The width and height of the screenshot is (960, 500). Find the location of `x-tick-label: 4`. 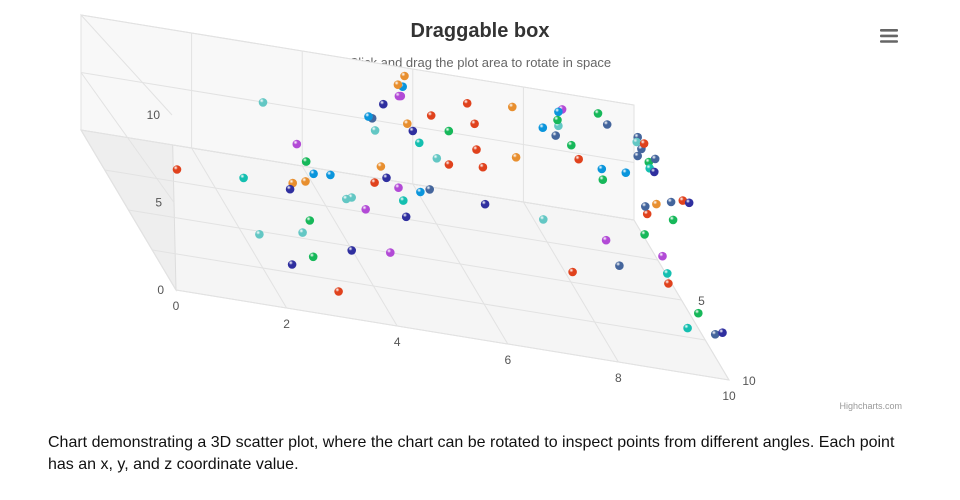

x-tick-label: 4 is located at coordinates (397, 342).